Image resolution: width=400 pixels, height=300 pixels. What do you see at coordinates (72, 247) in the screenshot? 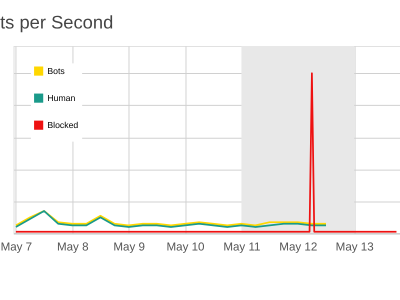
I see `x-tick-label: May 8` at bounding box center [72, 247].